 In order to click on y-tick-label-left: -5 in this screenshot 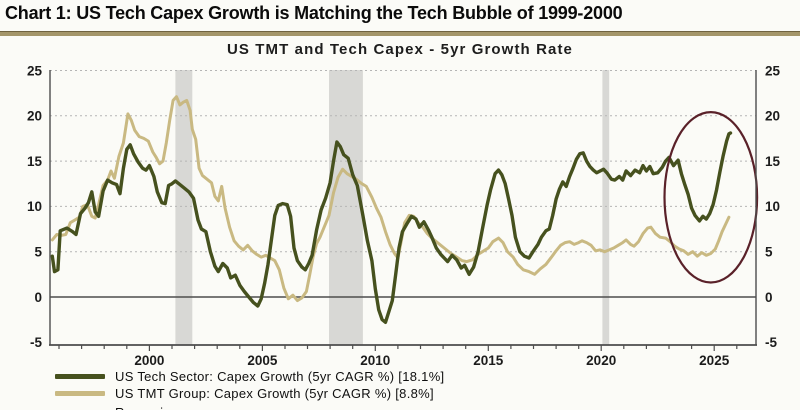, I will do `click(36, 342)`.